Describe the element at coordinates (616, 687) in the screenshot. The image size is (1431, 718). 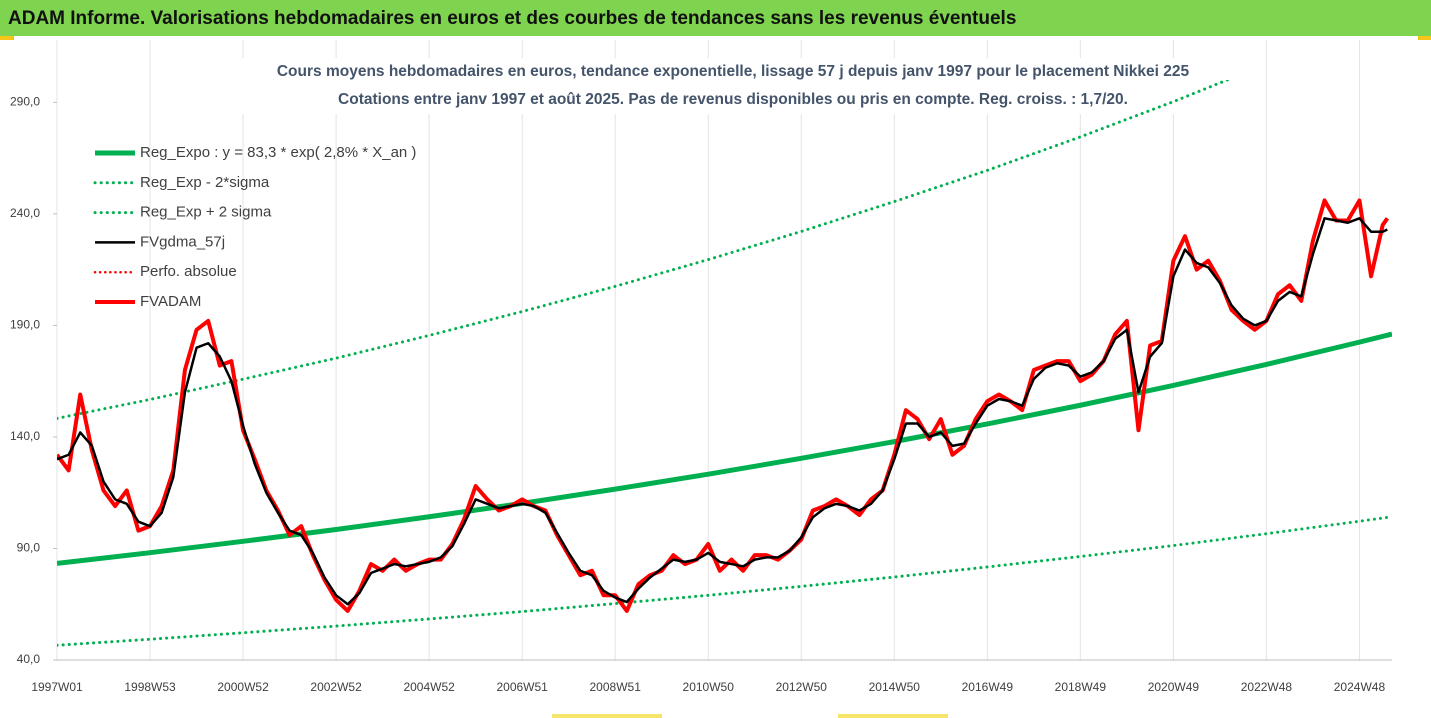
I see `x-tick-label: 2008W51` at that location.